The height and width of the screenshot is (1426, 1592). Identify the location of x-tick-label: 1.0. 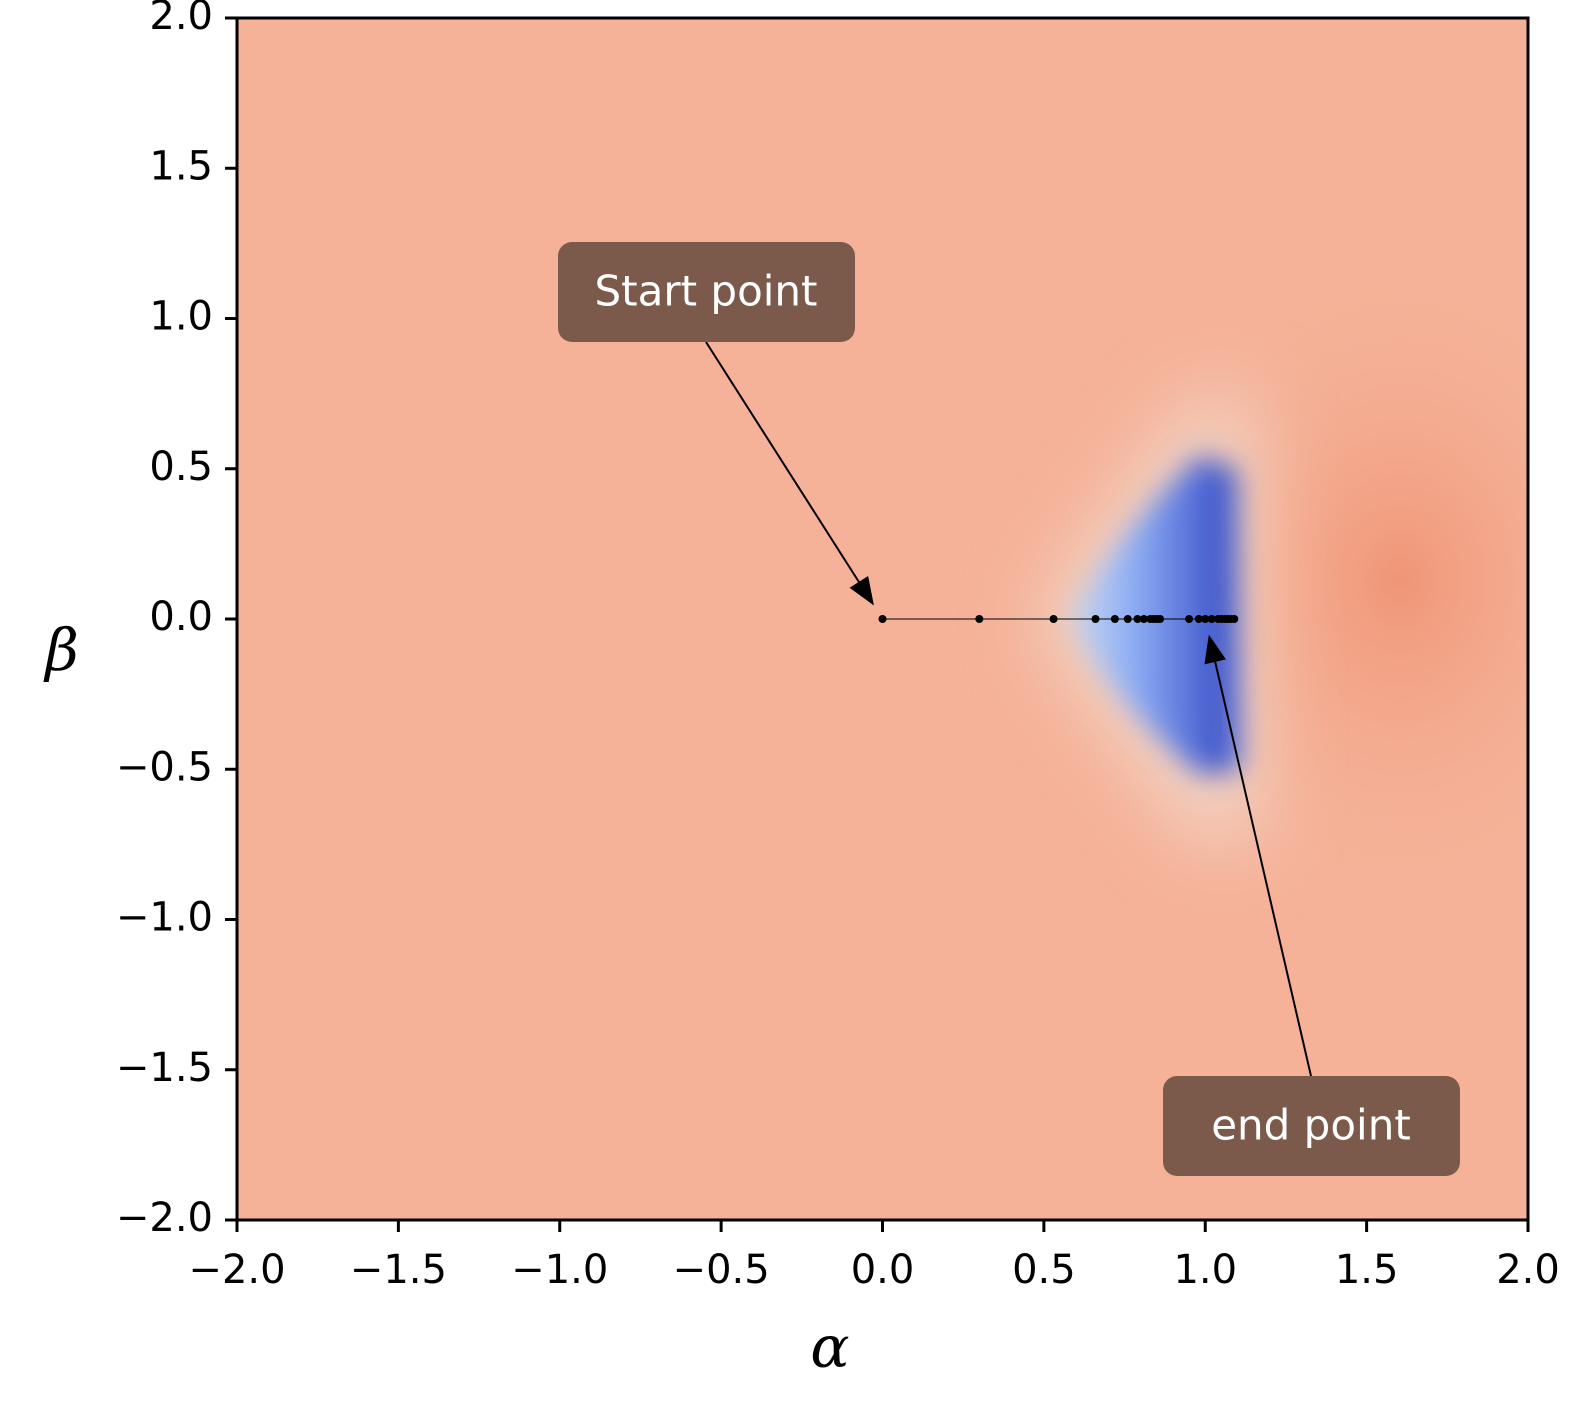
(1205, 1270).